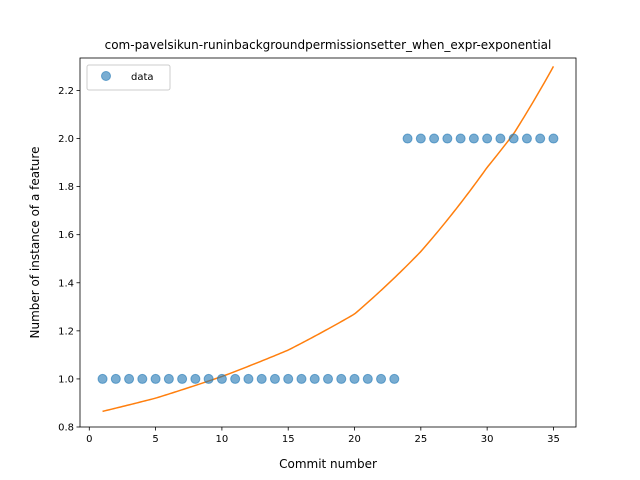 The image size is (640, 480). I want to click on legend-data-label: data, so click(142, 77).